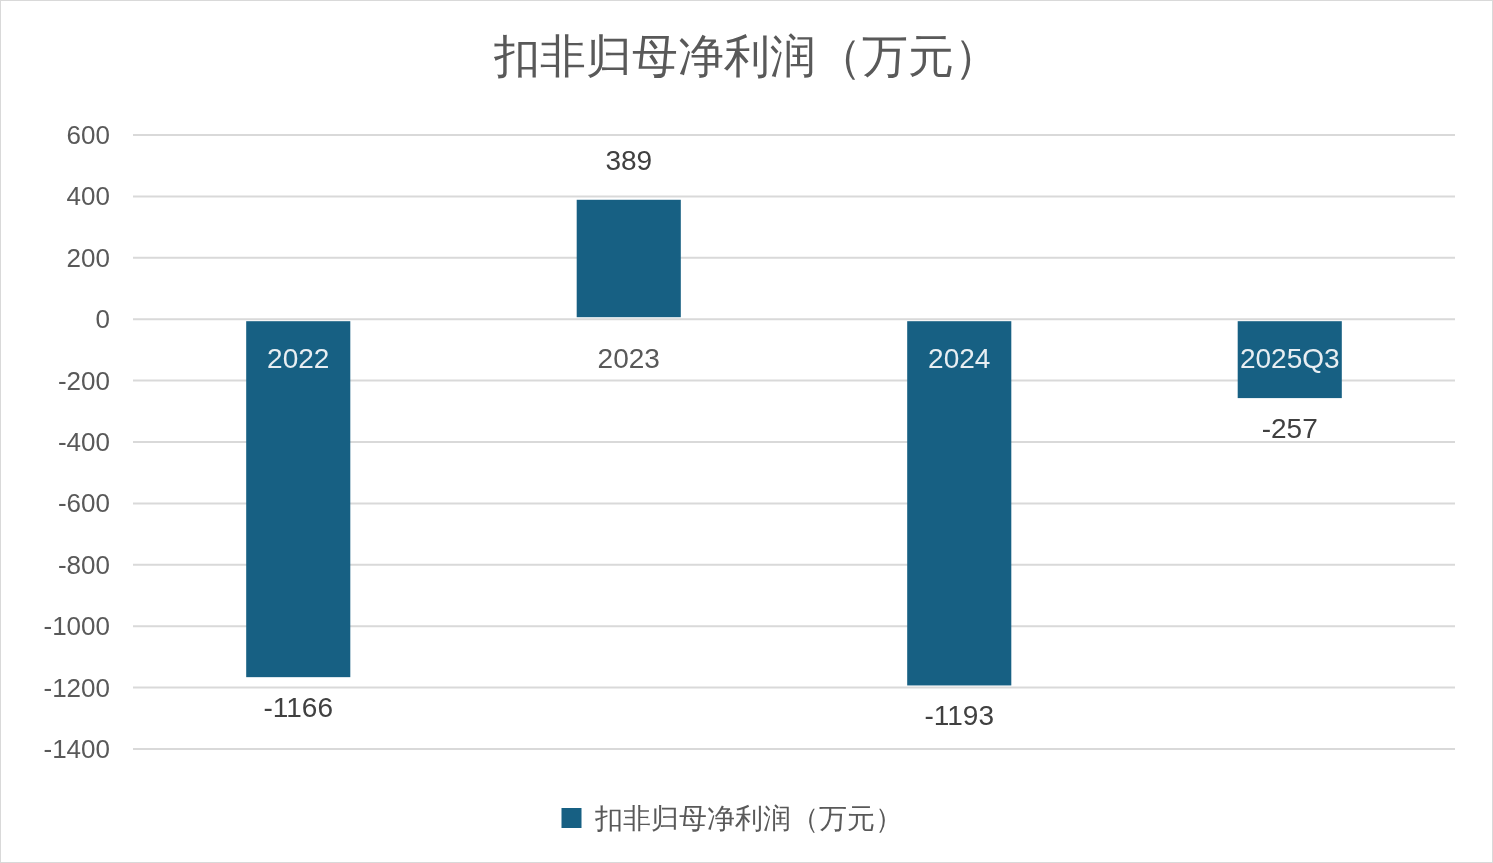 The width and height of the screenshot is (1493, 863). Describe the element at coordinates (102, 319) in the screenshot. I see `y-tick-label: 0` at that location.